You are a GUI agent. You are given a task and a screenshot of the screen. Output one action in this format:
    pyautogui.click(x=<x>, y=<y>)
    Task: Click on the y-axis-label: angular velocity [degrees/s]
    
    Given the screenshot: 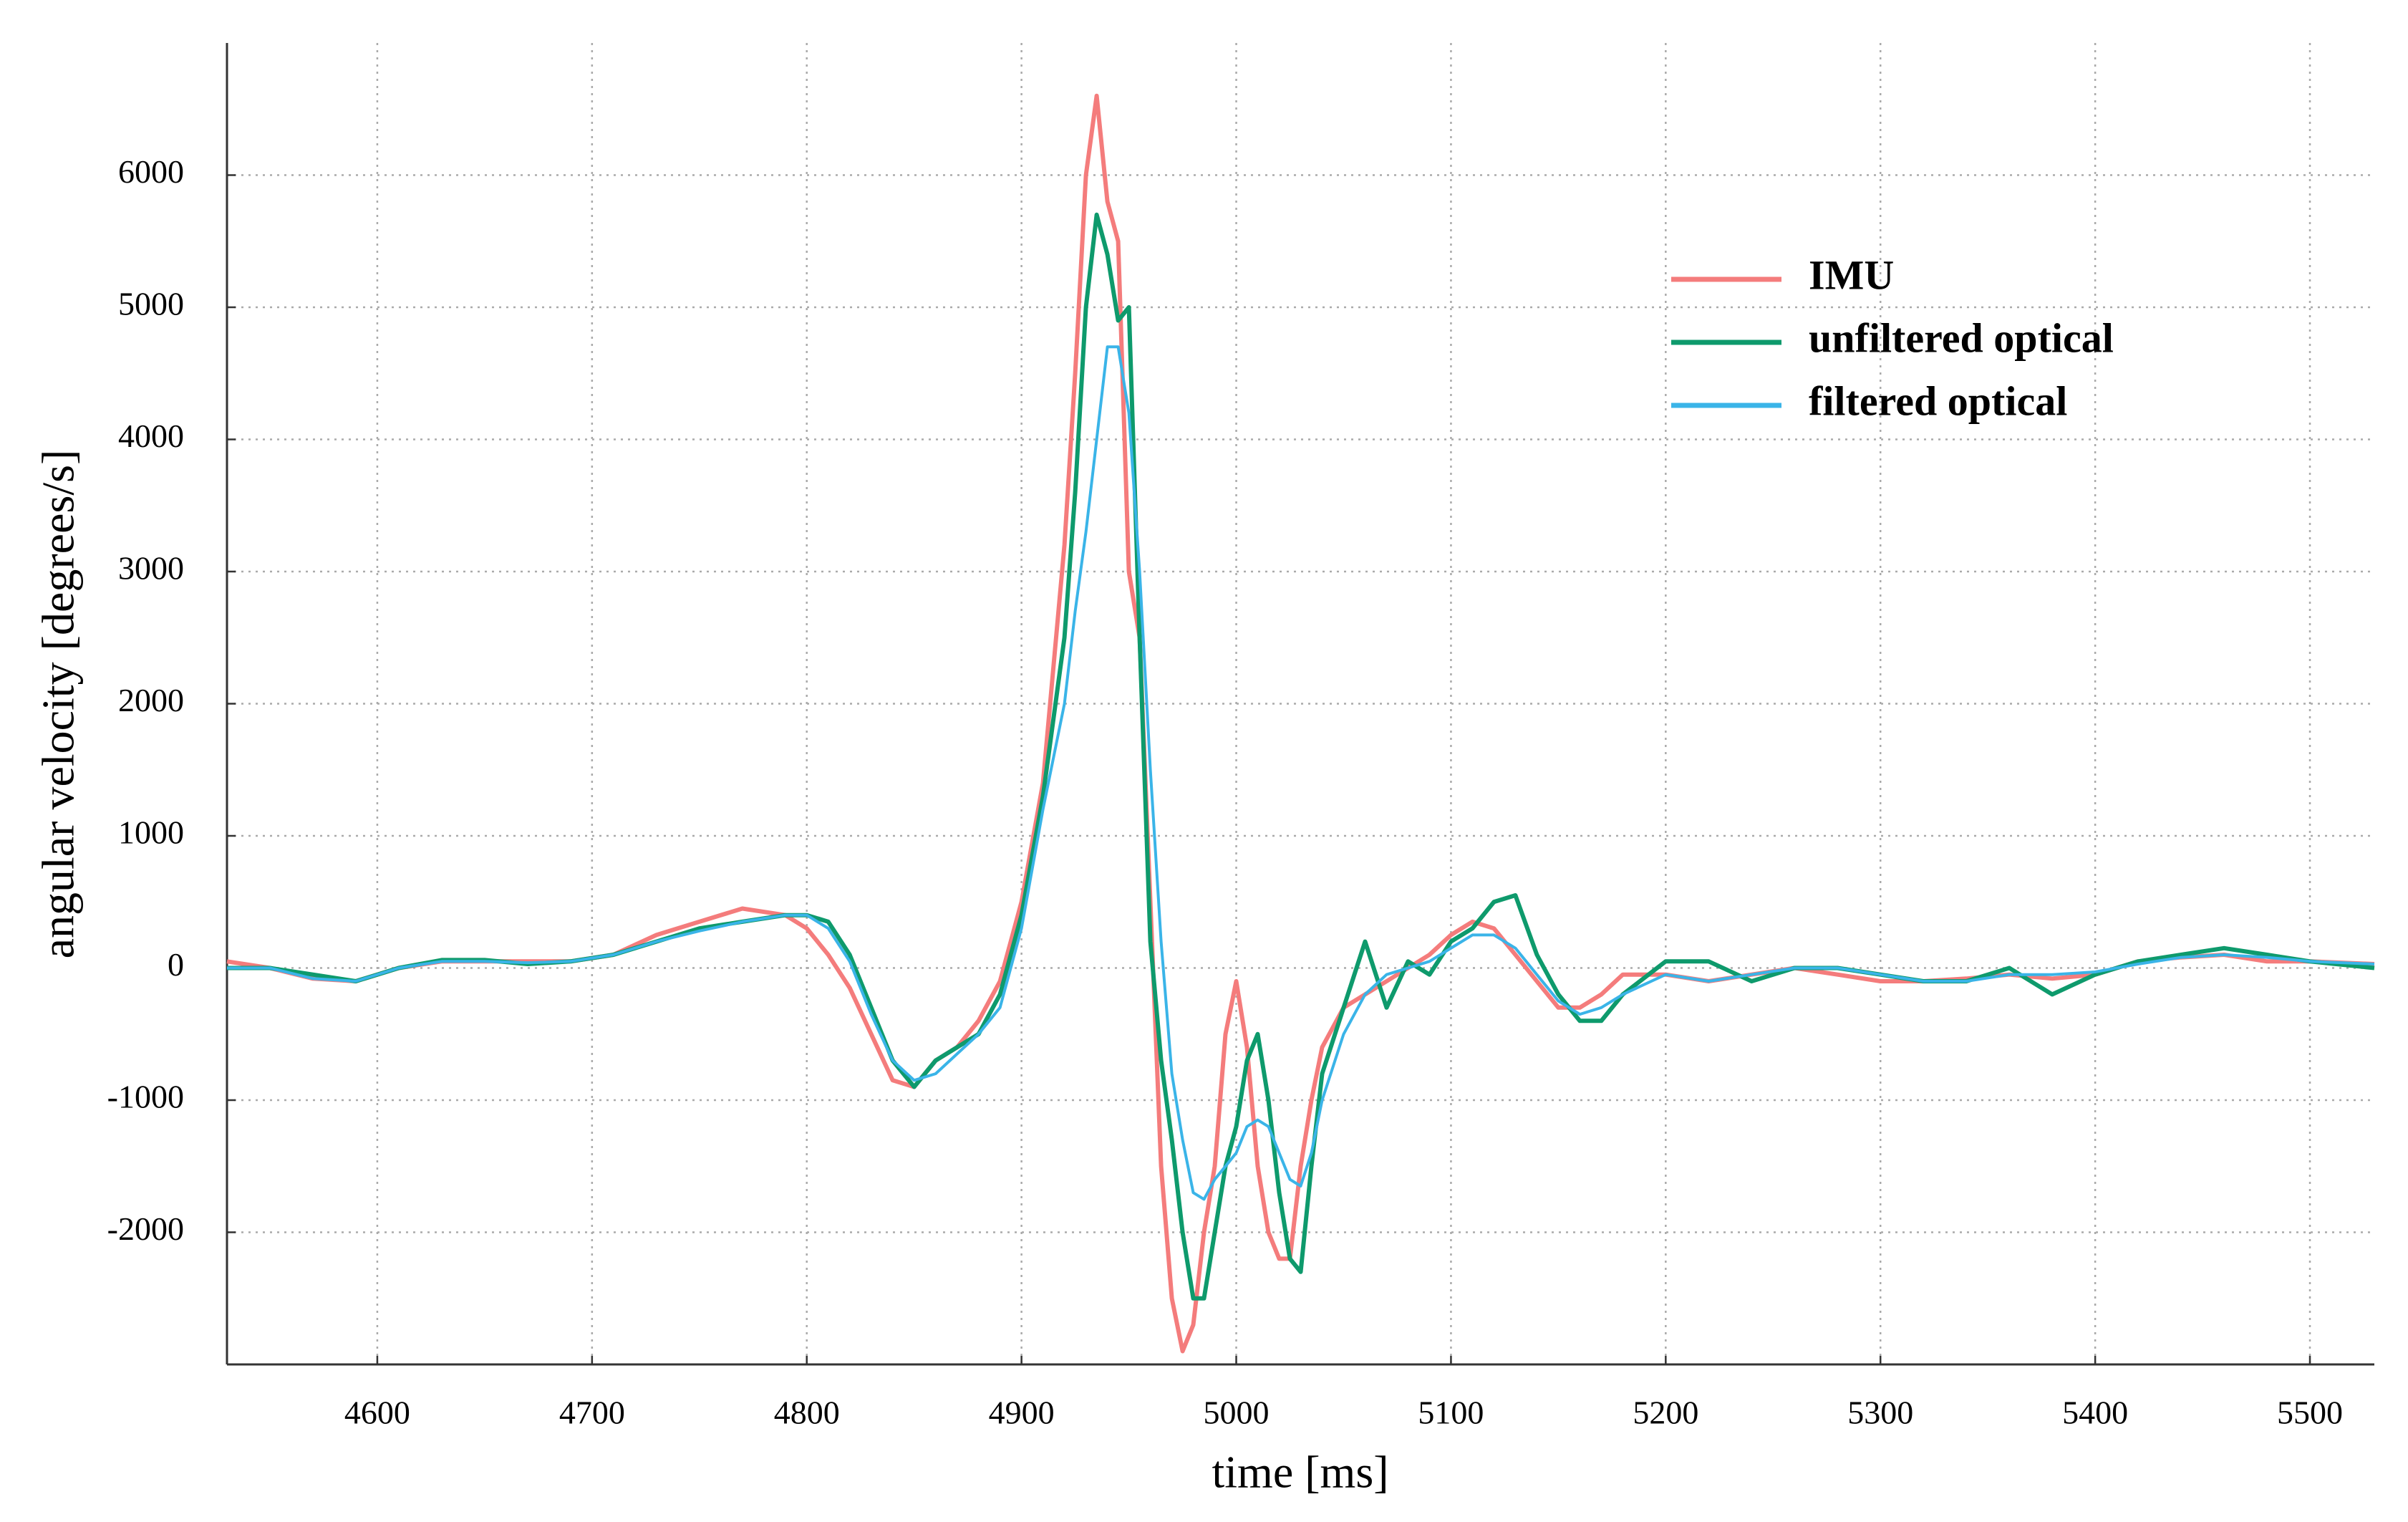 What is the action you would take?
    pyautogui.click(x=58, y=704)
    